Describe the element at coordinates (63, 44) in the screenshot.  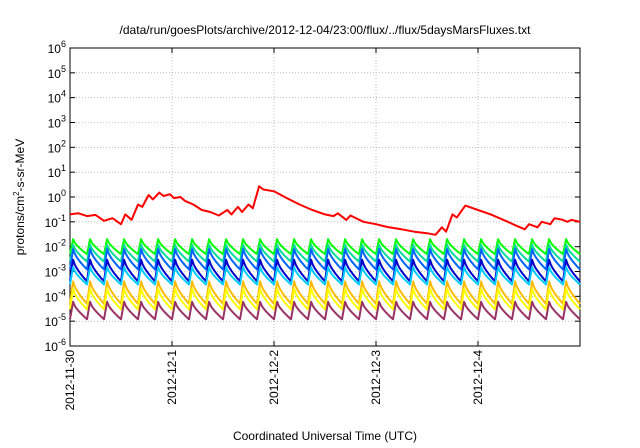
I see `y-tick-label-exp: 6` at that location.